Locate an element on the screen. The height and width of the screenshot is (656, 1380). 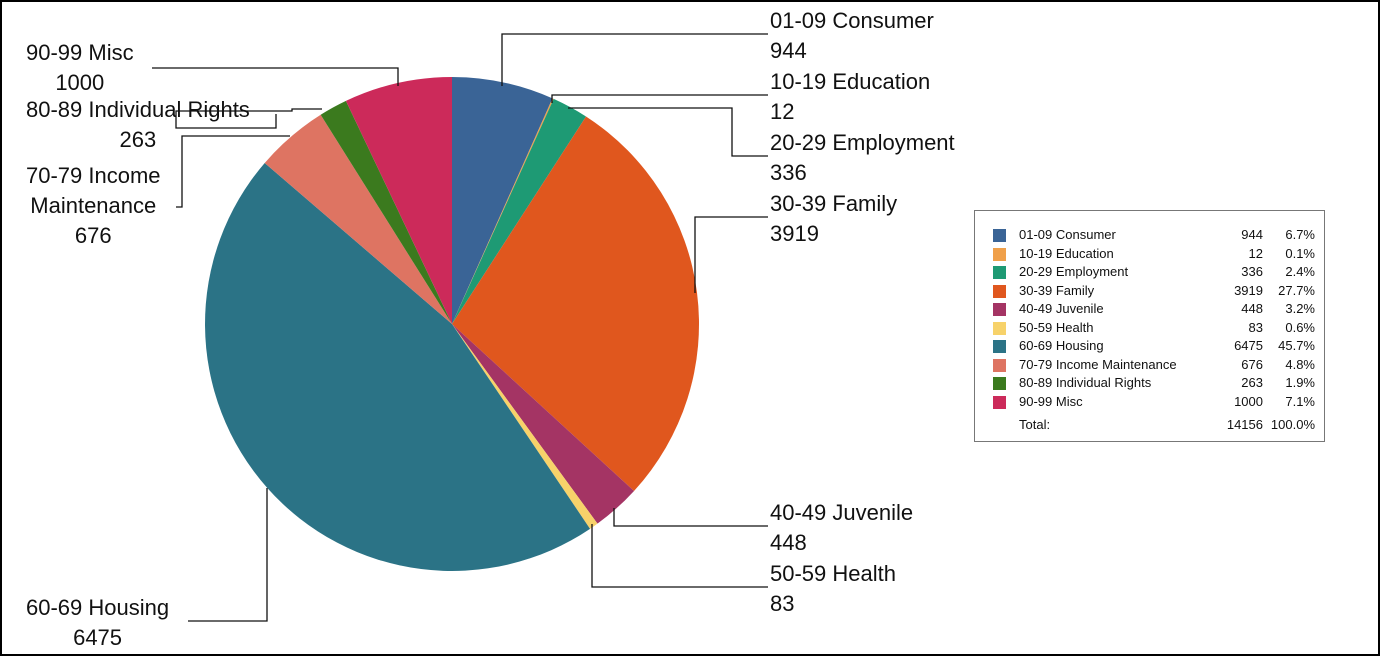
legend-percent-3: 27.7% is located at coordinates (1296, 290).